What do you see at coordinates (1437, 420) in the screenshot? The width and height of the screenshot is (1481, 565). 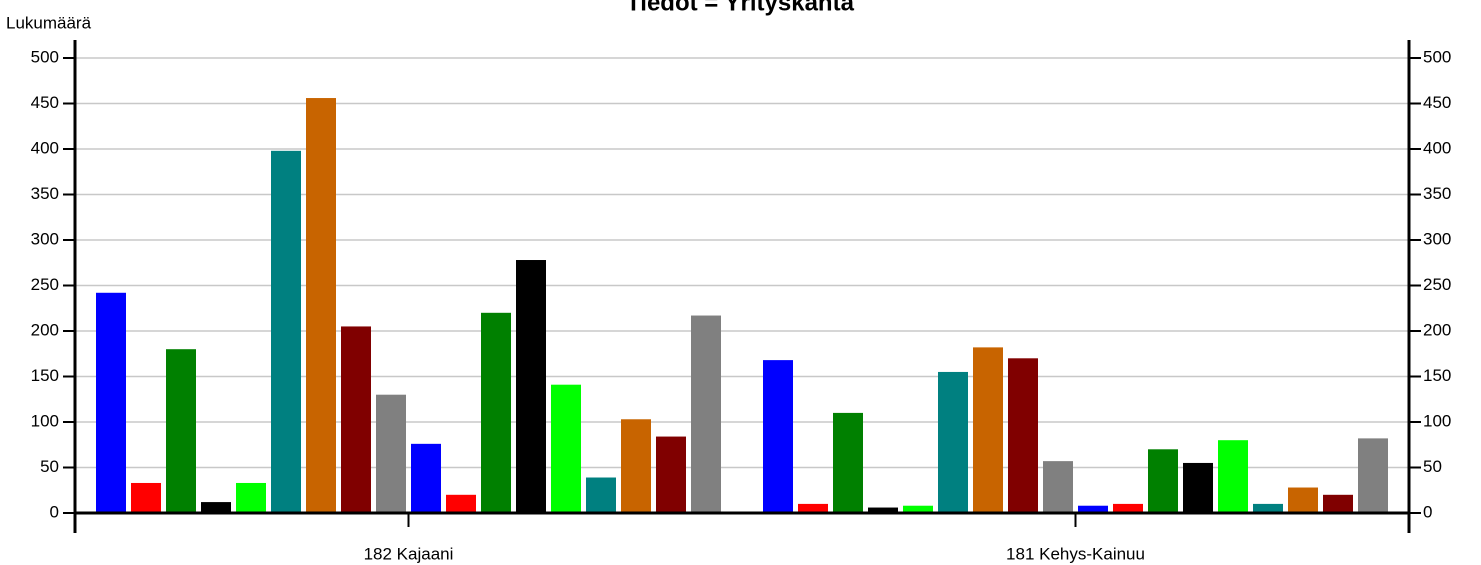 I see `y2-tick-label: 100` at bounding box center [1437, 420].